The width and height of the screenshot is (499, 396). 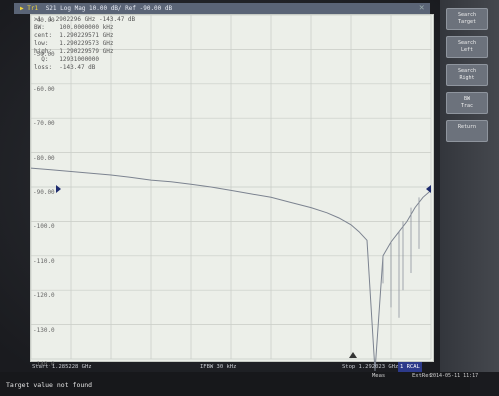 I want to click on y-tick-label: -100.0, so click(x=44, y=227).